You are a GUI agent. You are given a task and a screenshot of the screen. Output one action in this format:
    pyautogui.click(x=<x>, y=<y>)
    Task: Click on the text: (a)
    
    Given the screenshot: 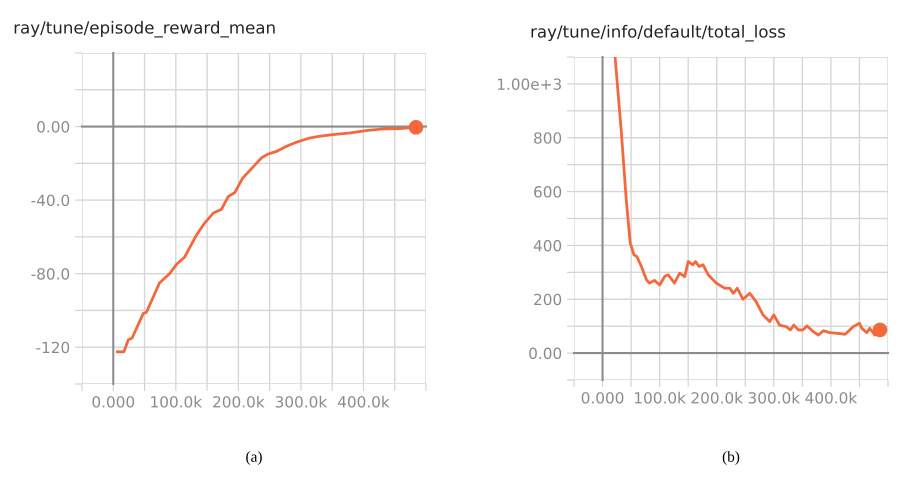 What is the action you would take?
    pyautogui.click(x=254, y=458)
    